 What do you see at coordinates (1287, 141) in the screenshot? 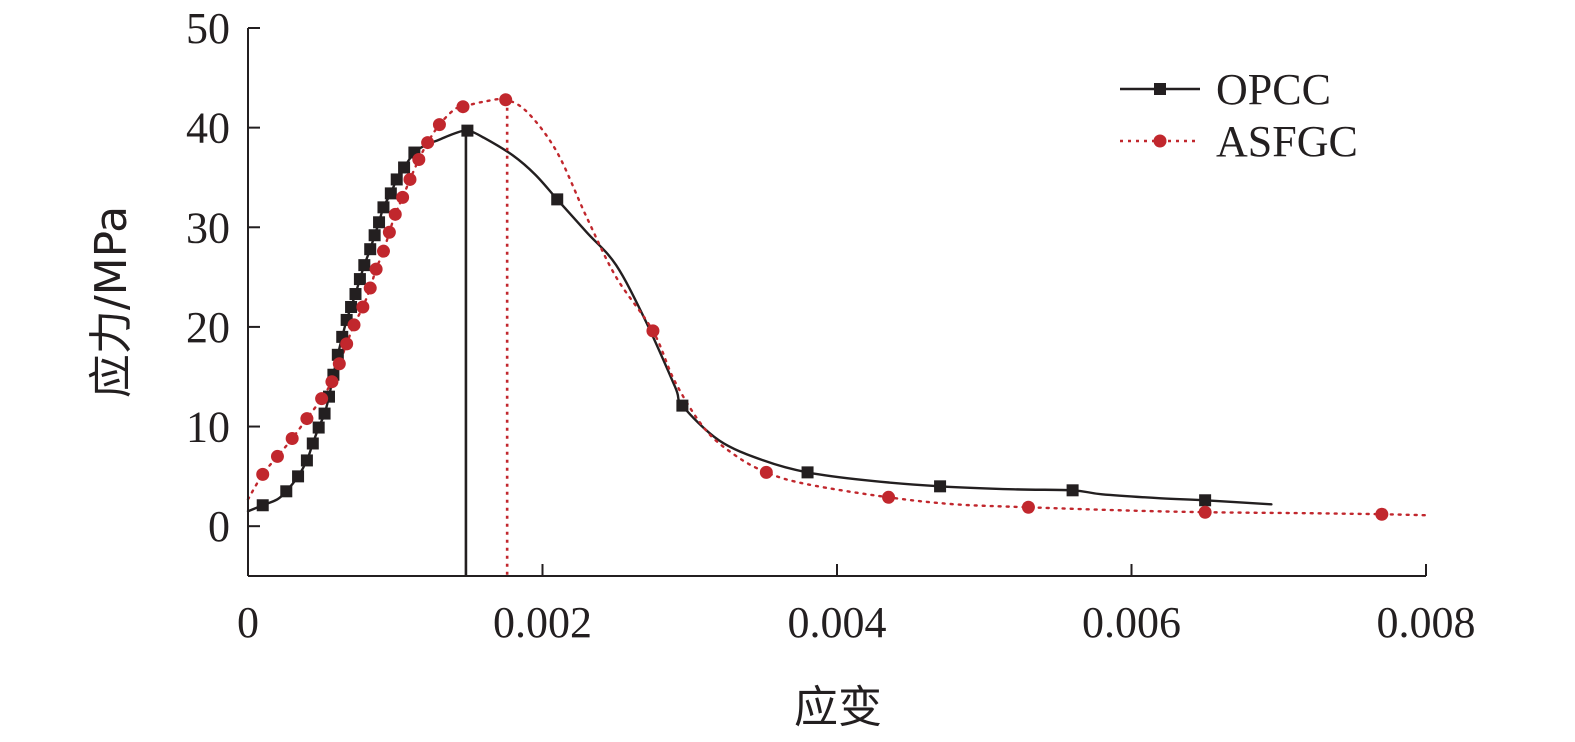
I see `legend-label-asfgc: ASFGC` at bounding box center [1287, 141].